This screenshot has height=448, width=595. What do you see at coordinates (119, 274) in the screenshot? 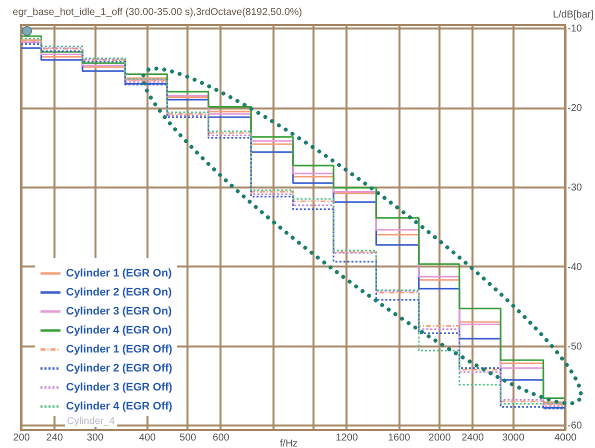
I see `legend-label: Cylinder 1 (EGR On)` at bounding box center [119, 274].